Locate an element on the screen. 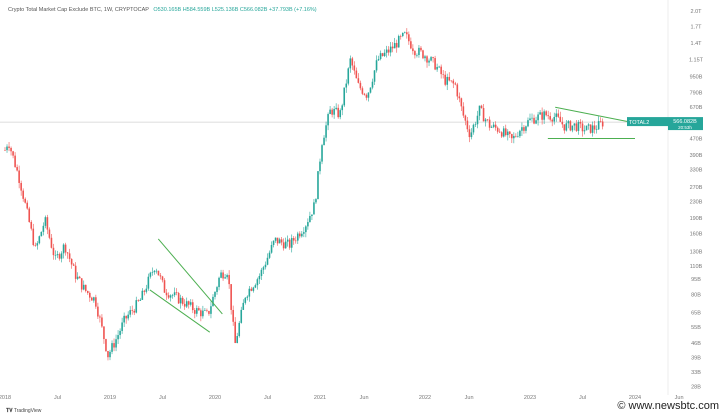 This screenshot has width=725, height=418. y-tick-label: 230B is located at coordinates (696, 202).